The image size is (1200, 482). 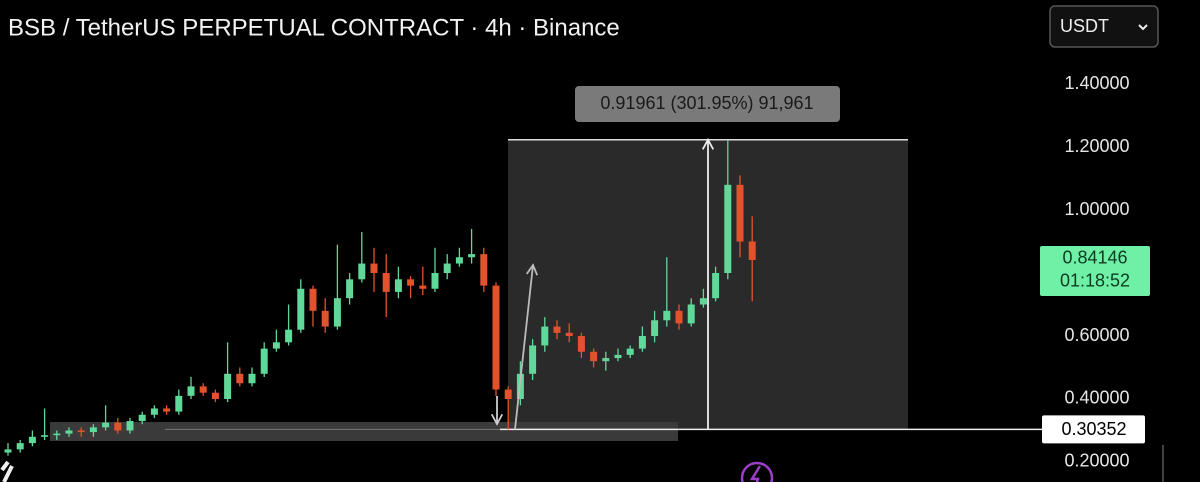 I want to click on y-tick-label: 1.20000, so click(x=1096, y=146).